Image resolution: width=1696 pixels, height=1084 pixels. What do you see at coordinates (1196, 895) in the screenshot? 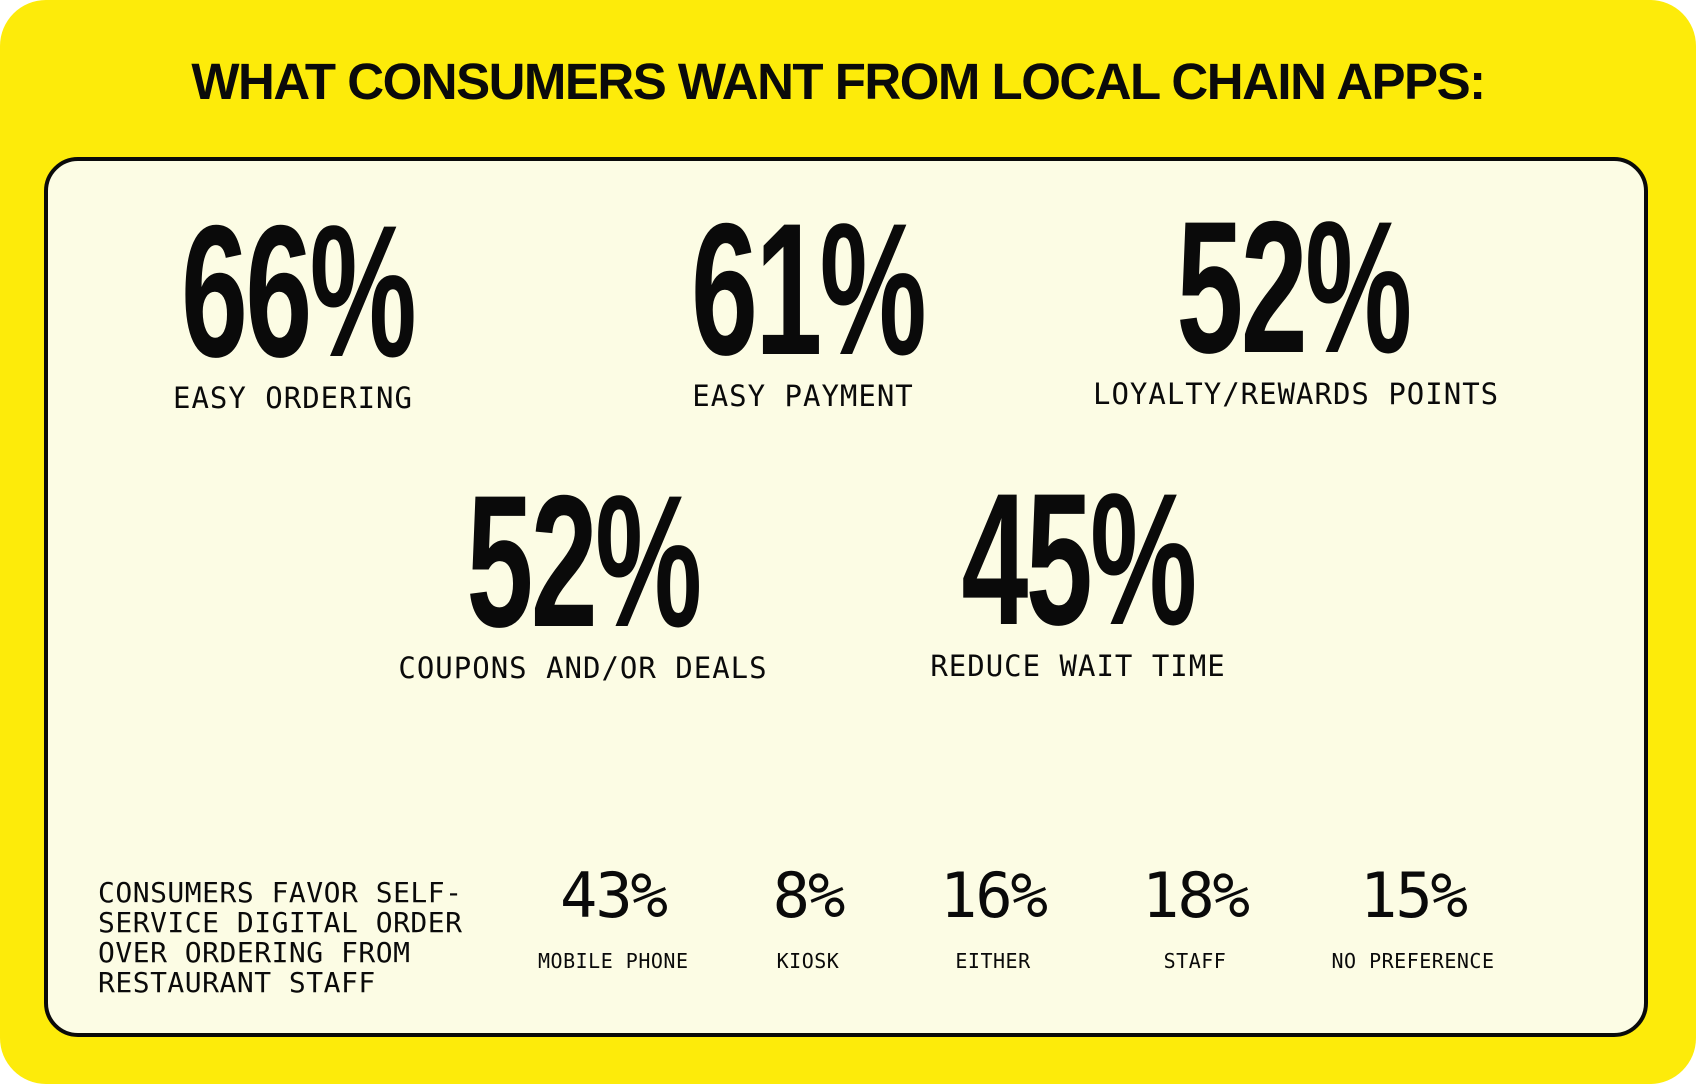
I see `preference-value: 18%` at bounding box center [1196, 895].